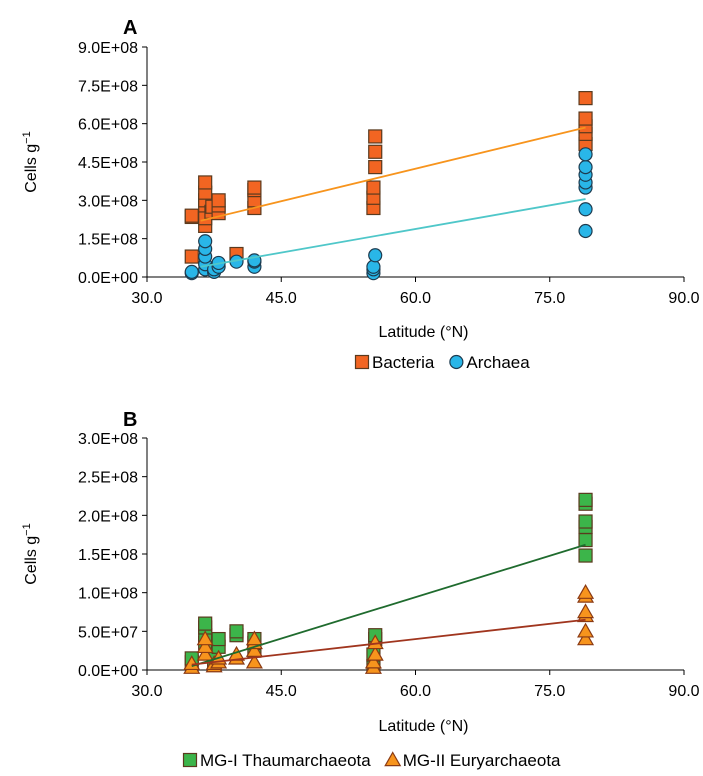  What do you see at coordinates (442, 362) in the screenshot?
I see `legend: Bacteria Archaea` at bounding box center [442, 362].